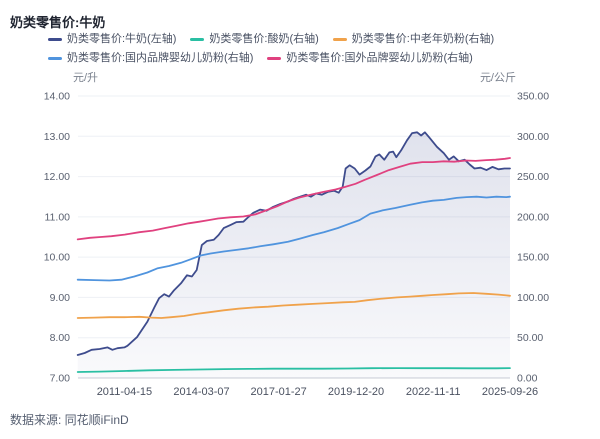 This screenshot has width=600, height=439. What do you see at coordinates (533, 298) in the screenshot?
I see `y-axis-right-tick-label: 100.00` at bounding box center [533, 298].